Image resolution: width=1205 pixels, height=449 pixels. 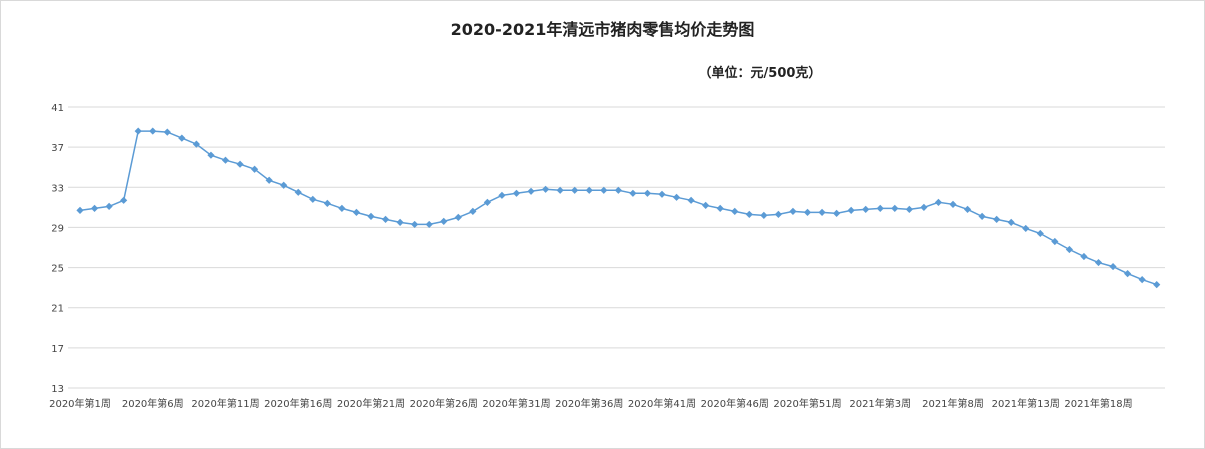 What do you see at coordinates (57, 108) in the screenshot?
I see `y-tick-label: 41` at bounding box center [57, 108].